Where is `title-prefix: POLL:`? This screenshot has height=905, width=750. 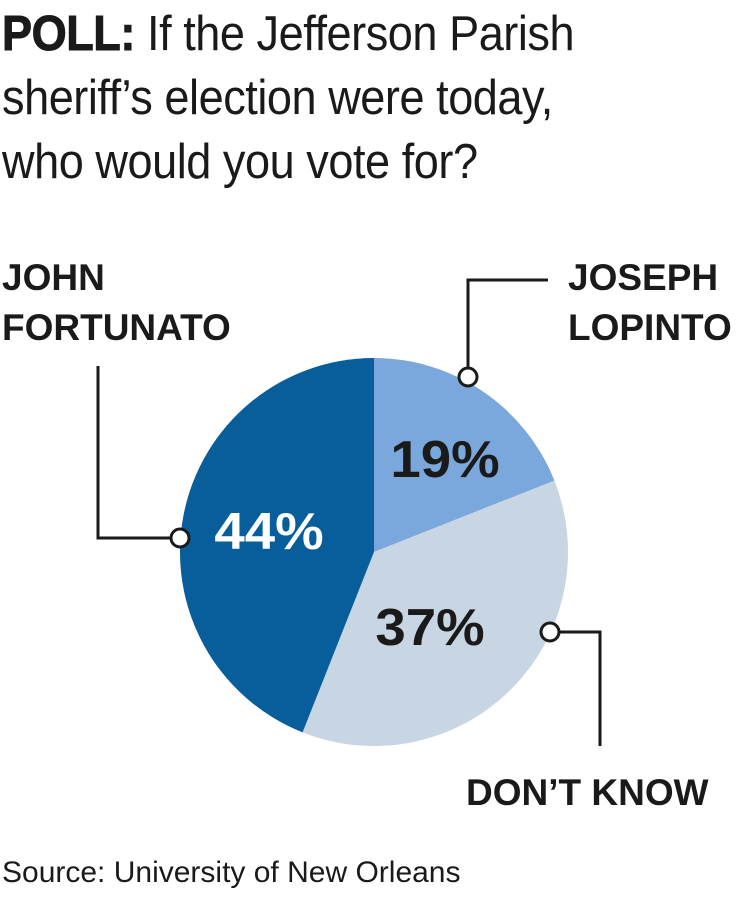
title-prefix: POLL: is located at coordinates (69, 34).